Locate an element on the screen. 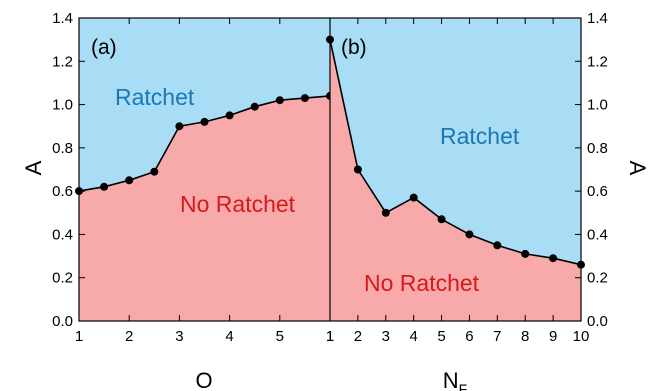 This screenshot has width=661, height=391. x-tick-label-b-3: 4 is located at coordinates (413, 336).